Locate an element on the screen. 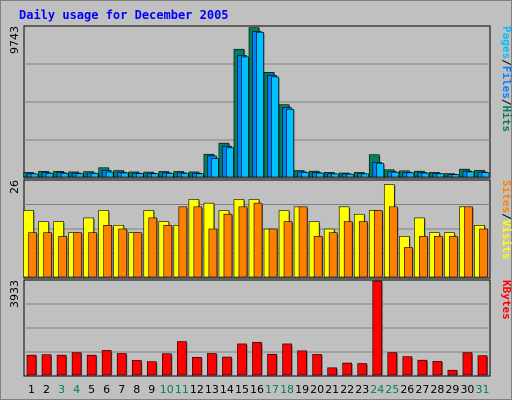  x-label-day: 12 is located at coordinates (197, 389).